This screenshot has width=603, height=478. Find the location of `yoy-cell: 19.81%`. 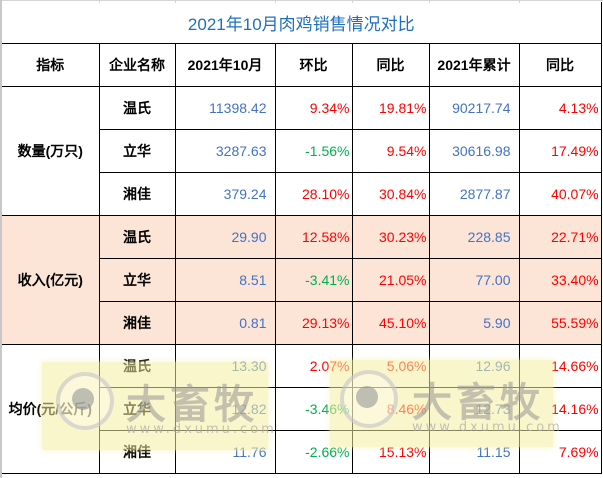

yoy-cell: 19.81% is located at coordinates (390, 108).